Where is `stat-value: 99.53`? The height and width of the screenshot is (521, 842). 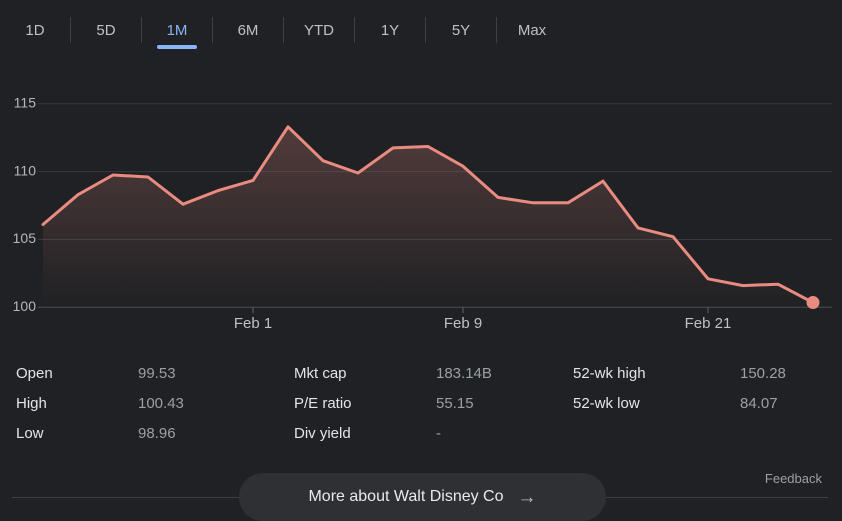
stat-value: 99.53 is located at coordinates (157, 373).